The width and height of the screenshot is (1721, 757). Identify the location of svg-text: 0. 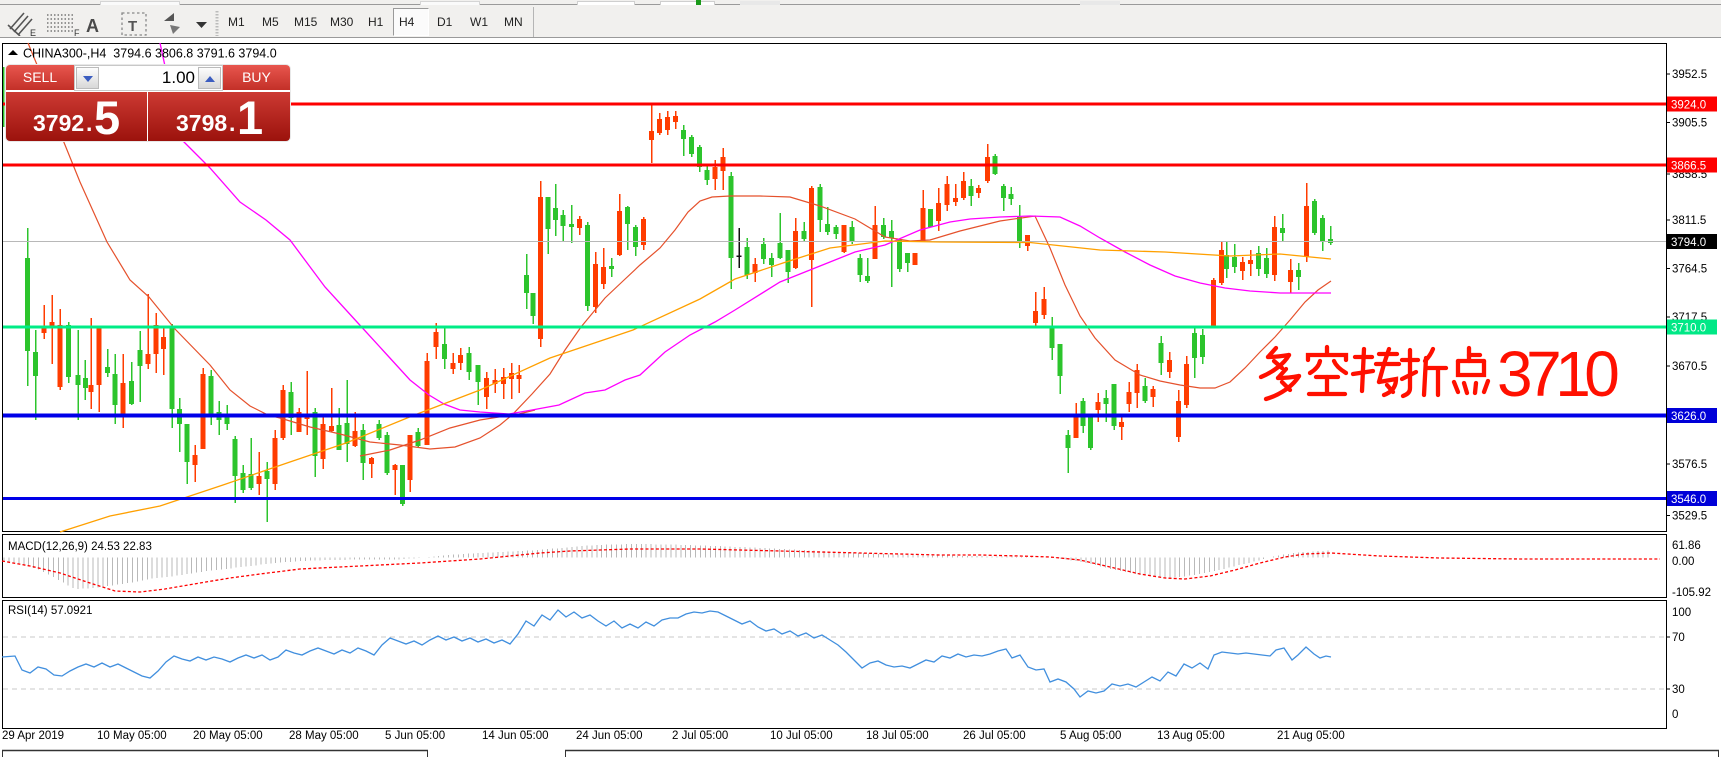
(1675, 715).